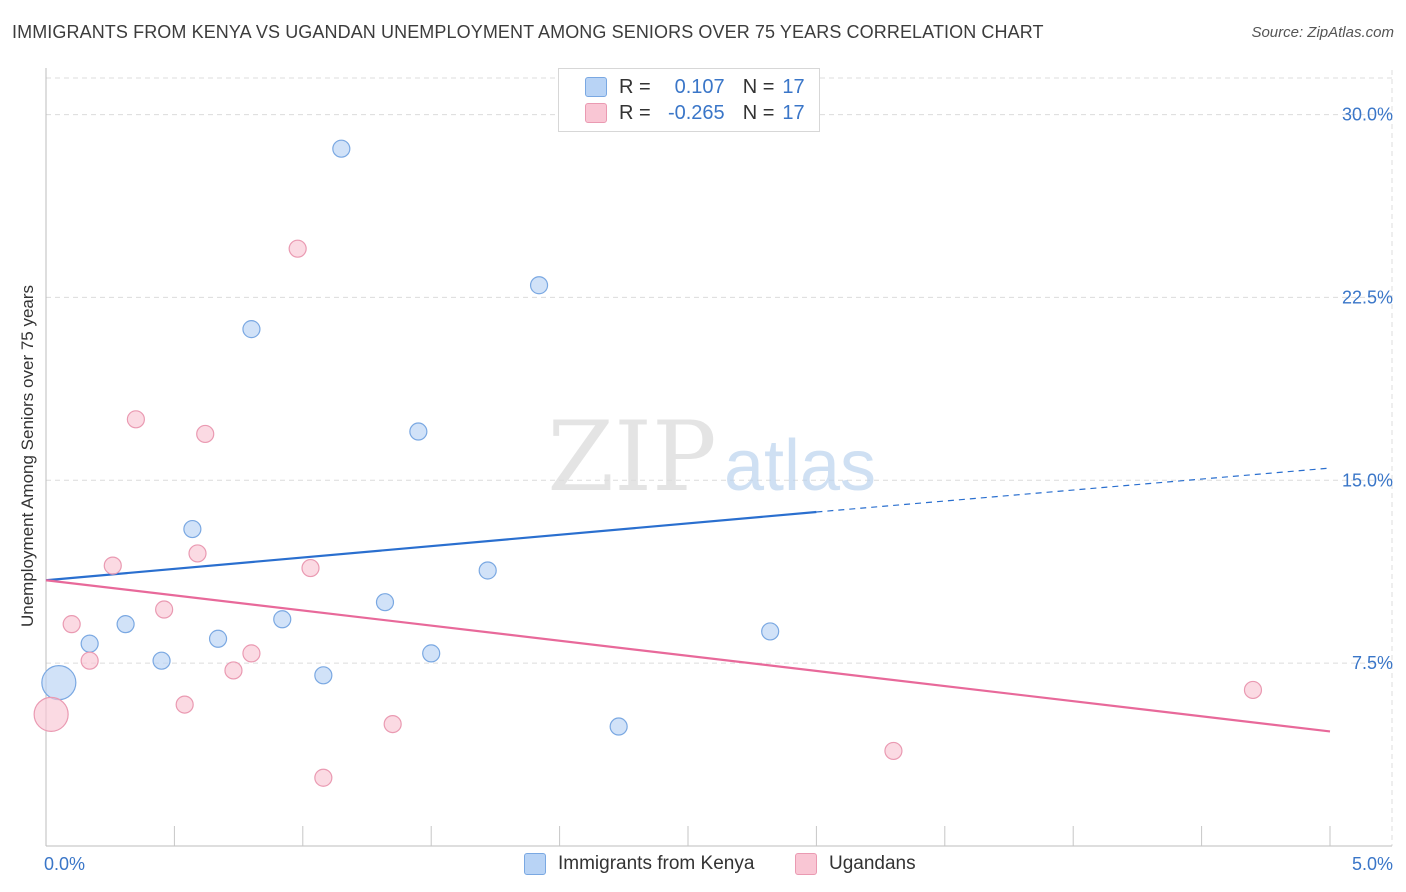  What do you see at coordinates (596, 113) in the screenshot?
I see `ugandans-swatch` at bounding box center [596, 113].